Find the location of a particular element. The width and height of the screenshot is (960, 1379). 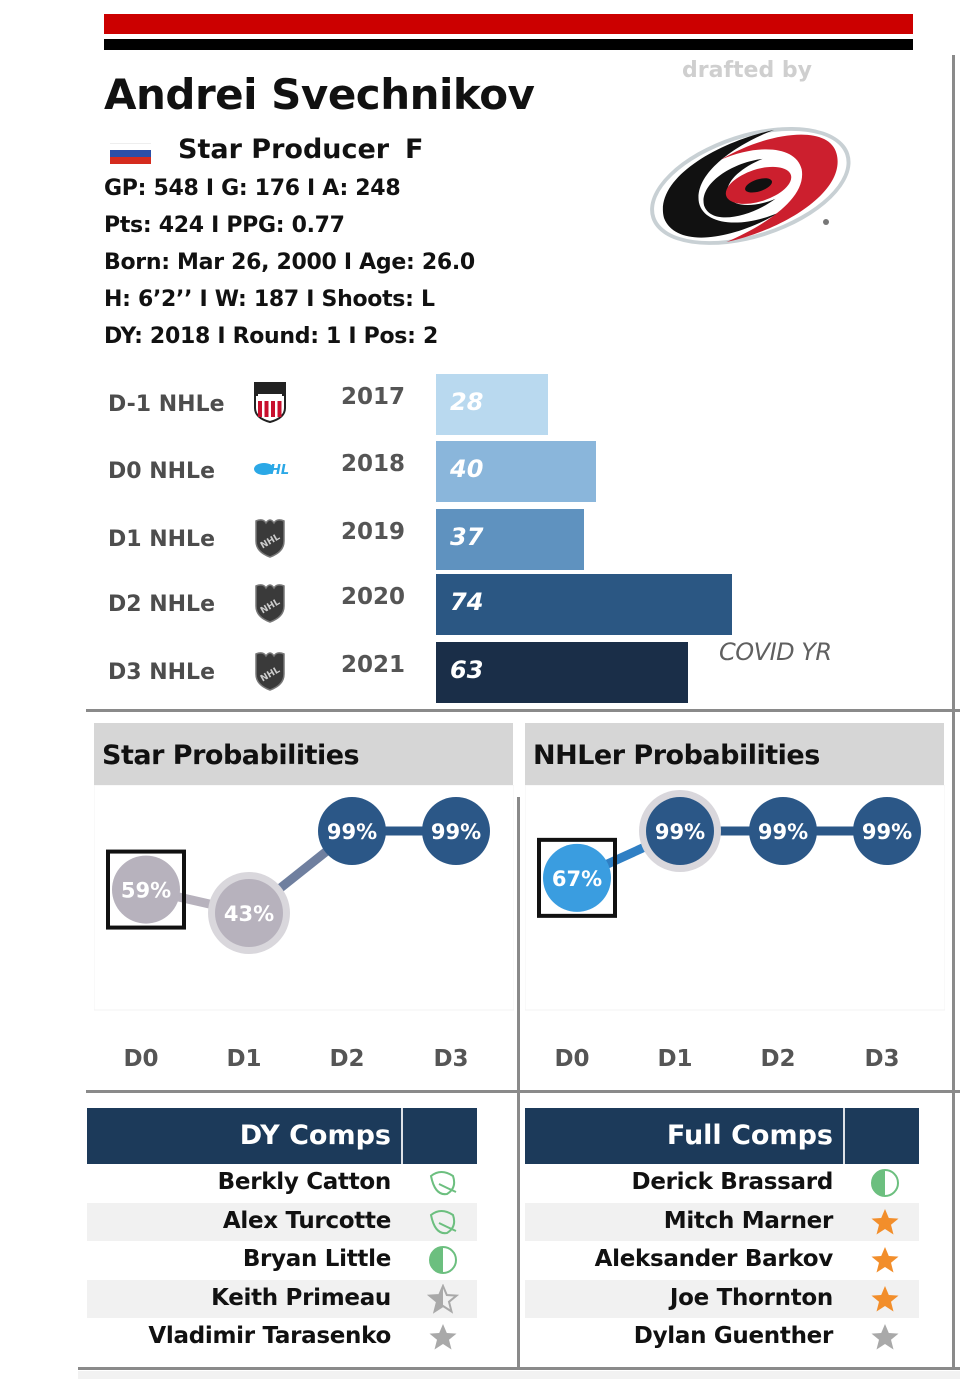

data-point-label: 59% is located at coordinates (146, 891).